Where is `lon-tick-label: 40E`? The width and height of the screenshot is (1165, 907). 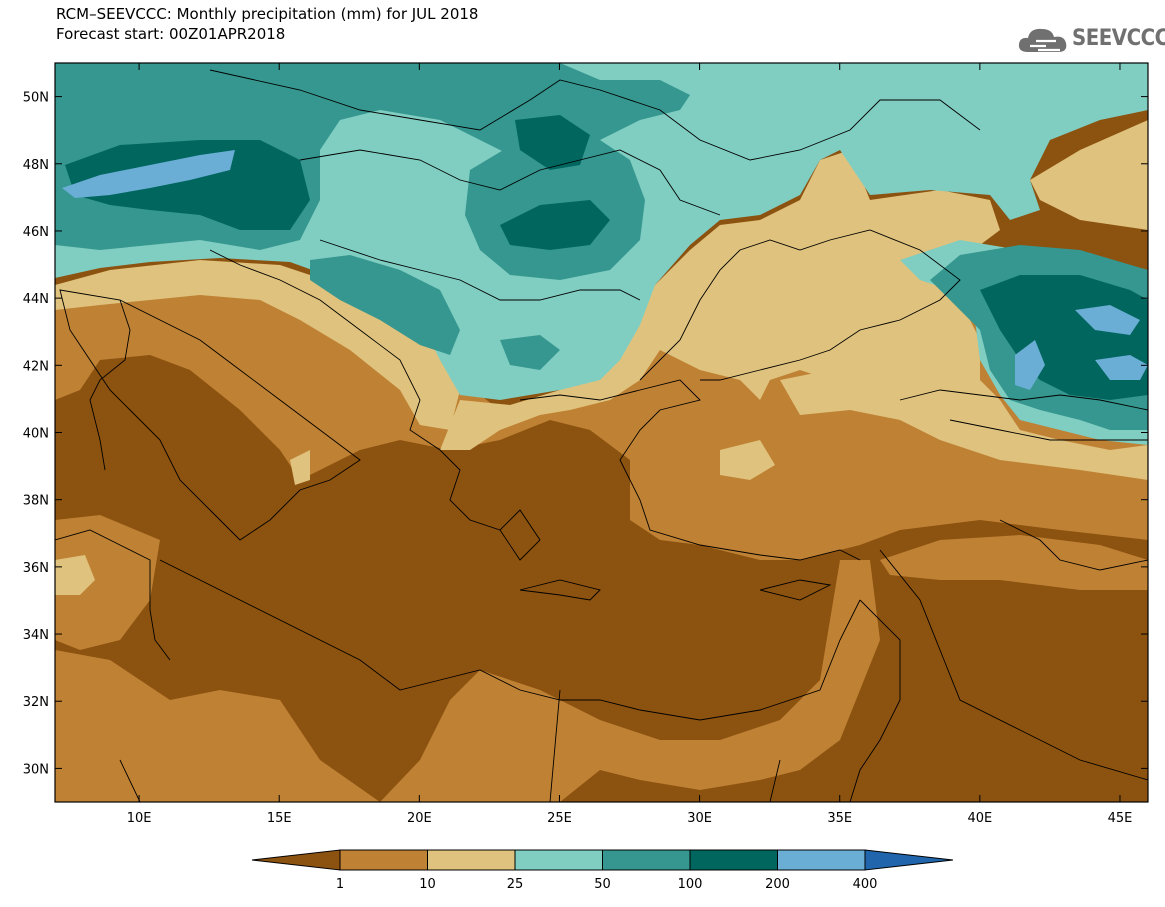 lon-tick-label: 40E is located at coordinates (979, 818).